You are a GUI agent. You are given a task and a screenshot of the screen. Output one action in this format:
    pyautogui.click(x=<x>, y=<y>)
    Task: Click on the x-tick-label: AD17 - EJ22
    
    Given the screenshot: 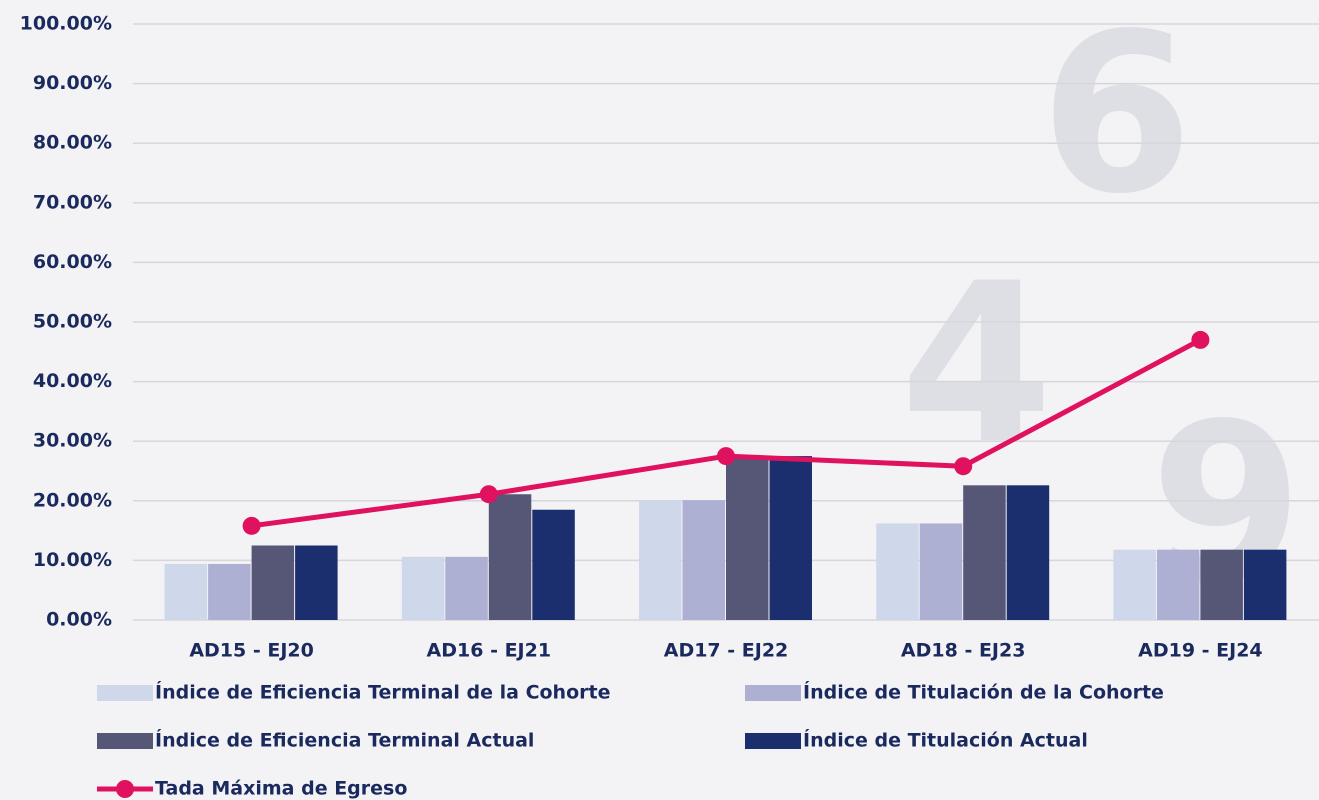 What is the action you would take?
    pyautogui.click(x=726, y=651)
    